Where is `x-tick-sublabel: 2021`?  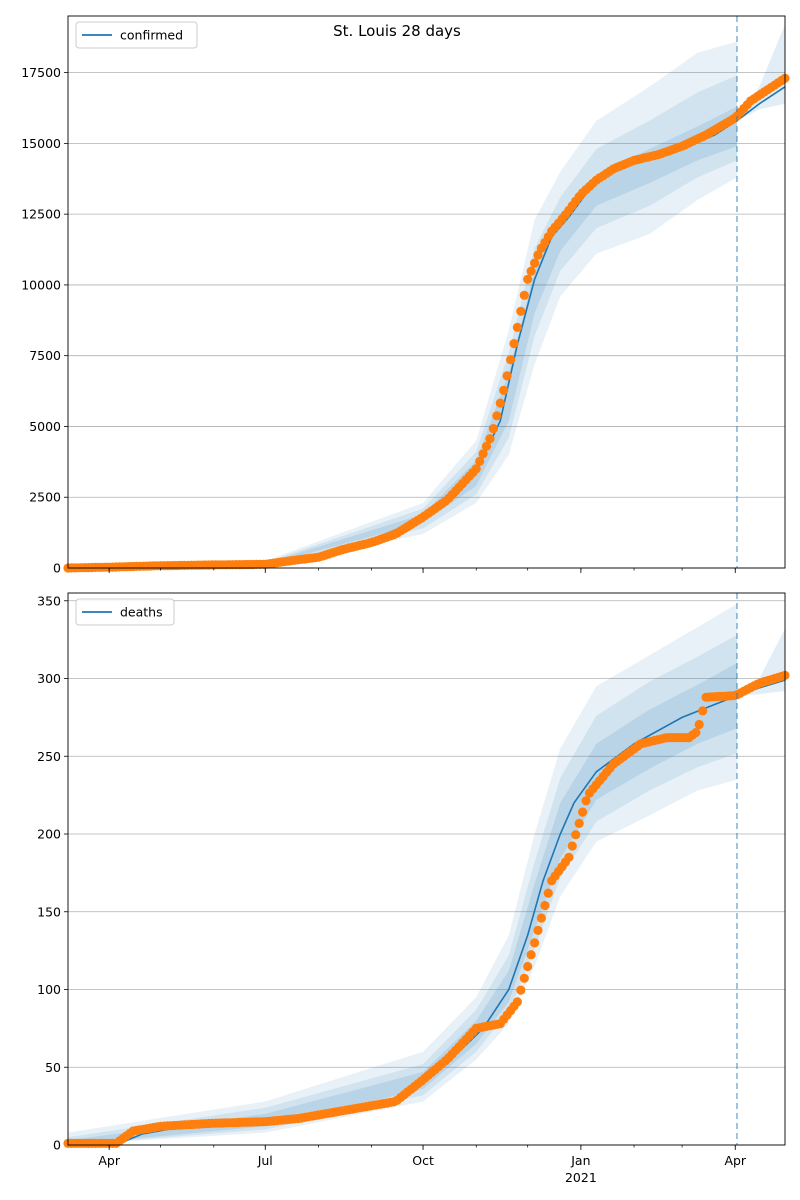
x-tick-sublabel: 2021 is located at coordinates (581, 1177).